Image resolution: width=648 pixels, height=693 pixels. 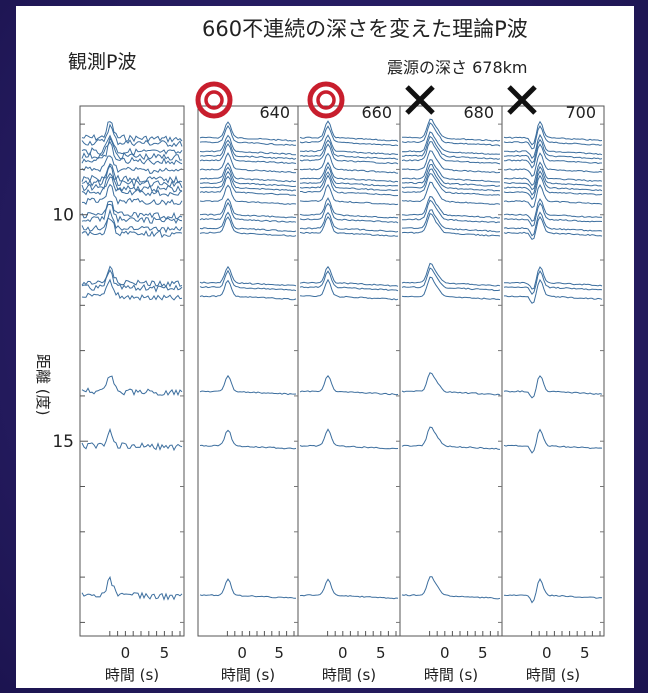 What do you see at coordinates (132, 371) in the screenshot?
I see `panel-frame-observed` at bounding box center [132, 371].